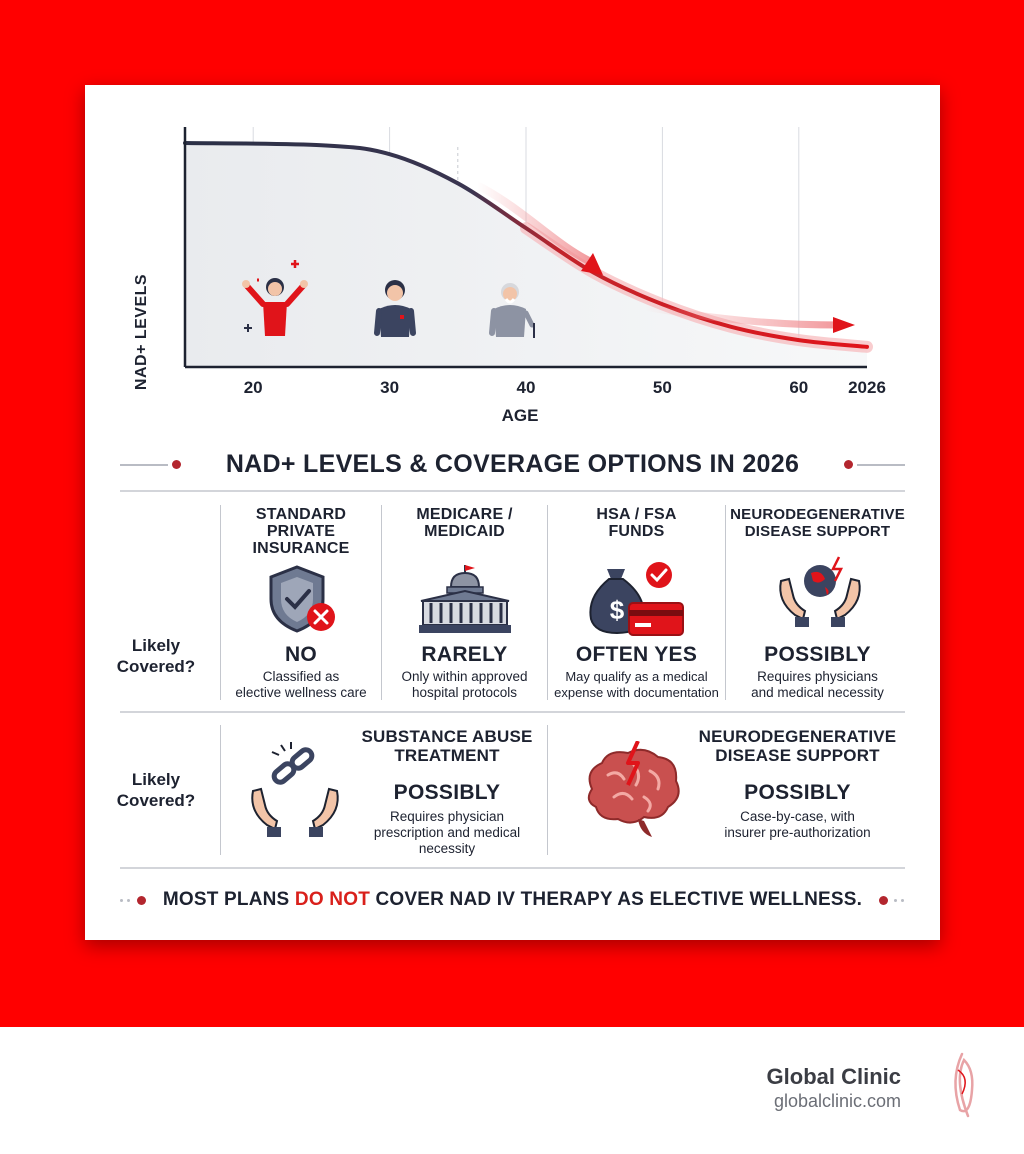 The width and height of the screenshot is (1024, 1154). What do you see at coordinates (253, 387) in the screenshot?
I see `x-tick-label: 20` at bounding box center [253, 387].